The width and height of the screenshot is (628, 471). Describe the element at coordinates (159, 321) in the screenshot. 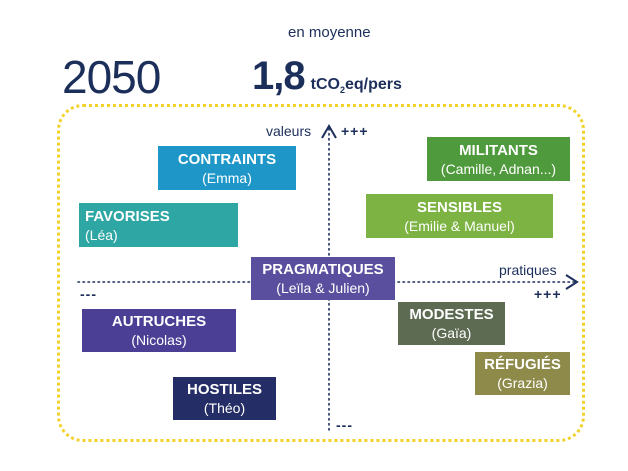

I see `profile-name: AUTRUCHES` at that location.